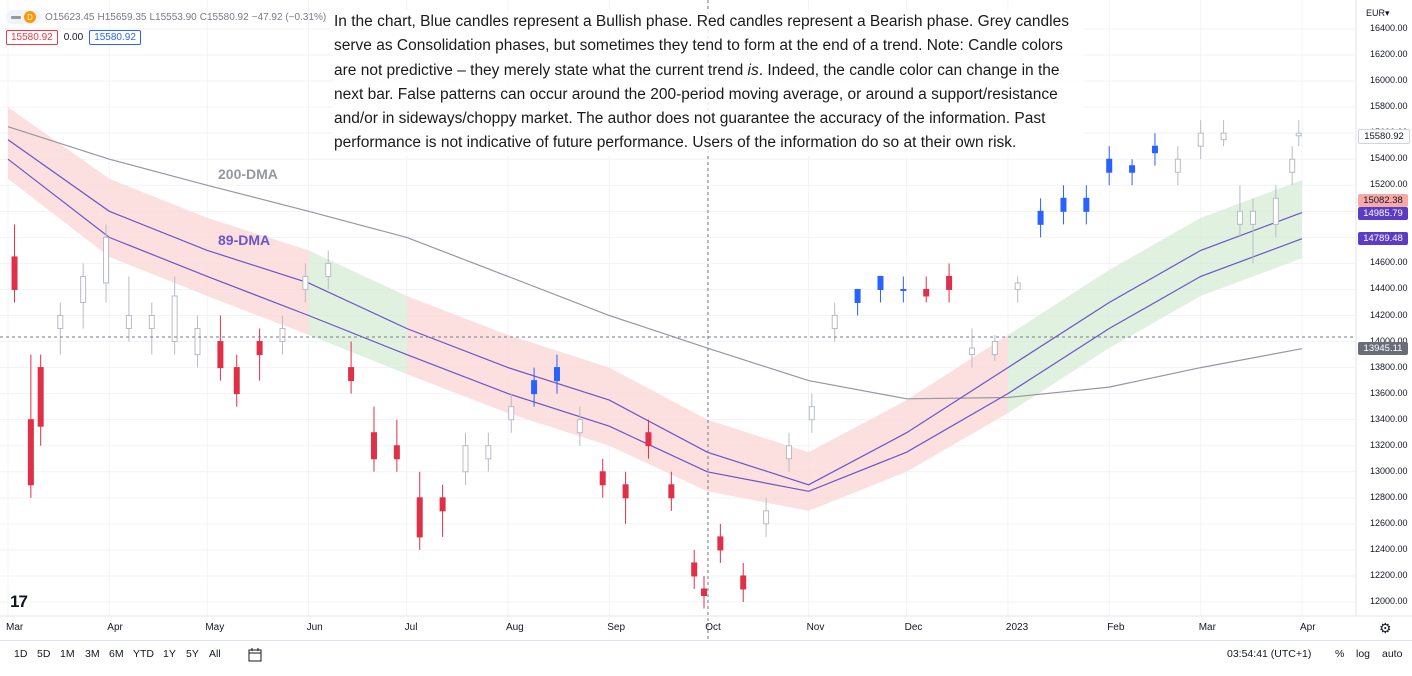  I want to click on timeframe-button: All, so click(215, 654).